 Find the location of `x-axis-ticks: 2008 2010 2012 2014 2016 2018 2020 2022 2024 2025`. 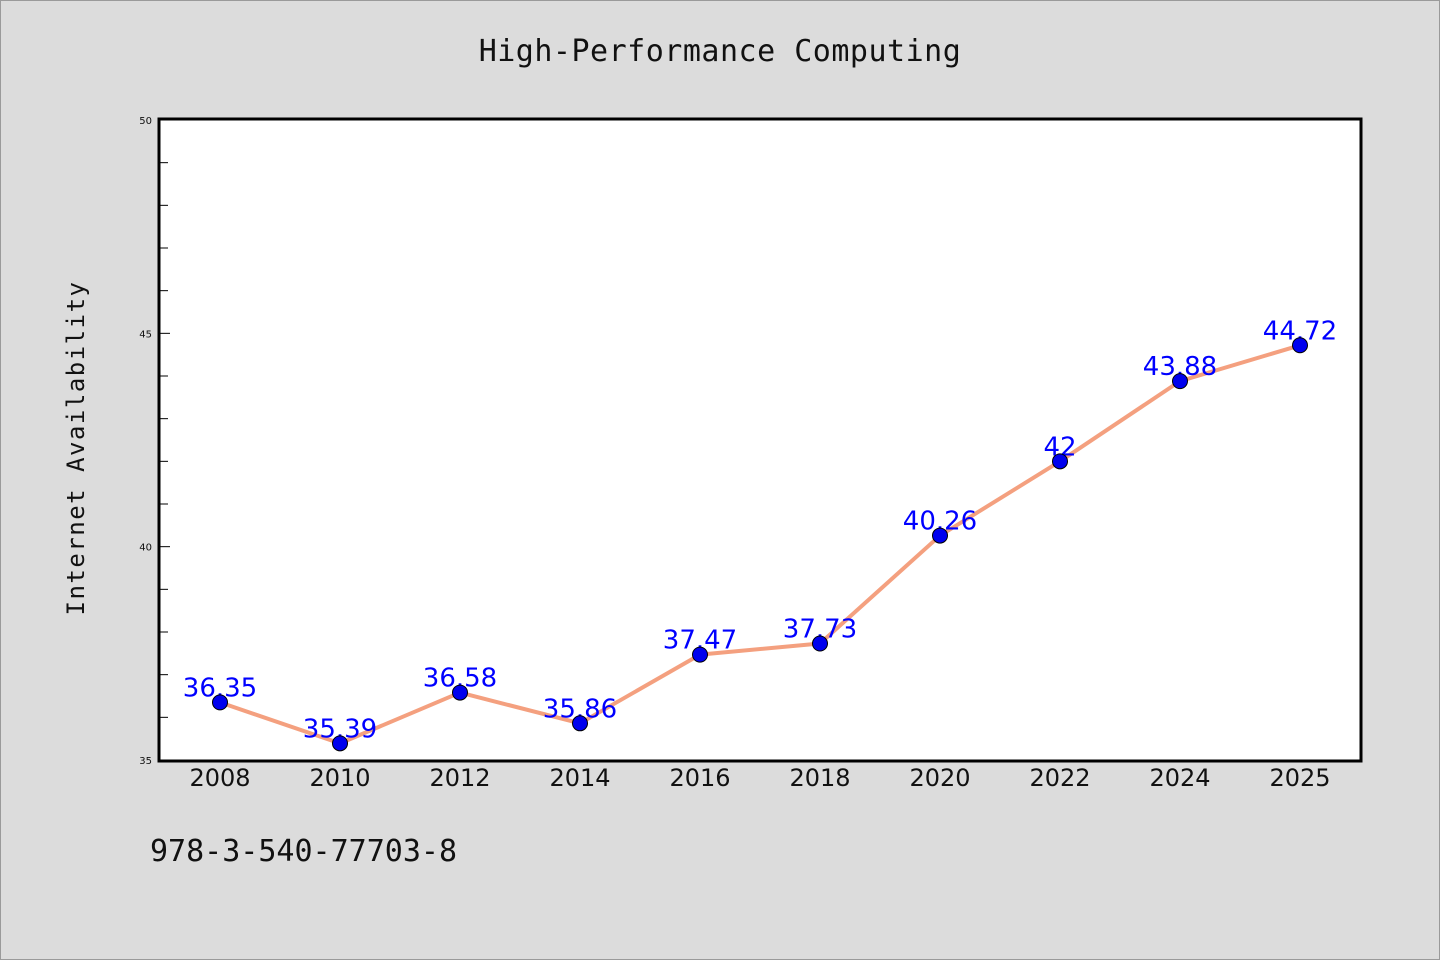

x-axis-ticks: 2008 2010 2012 2014 2016 2018 2020 2022 2024 2025 is located at coordinates (759, 778).